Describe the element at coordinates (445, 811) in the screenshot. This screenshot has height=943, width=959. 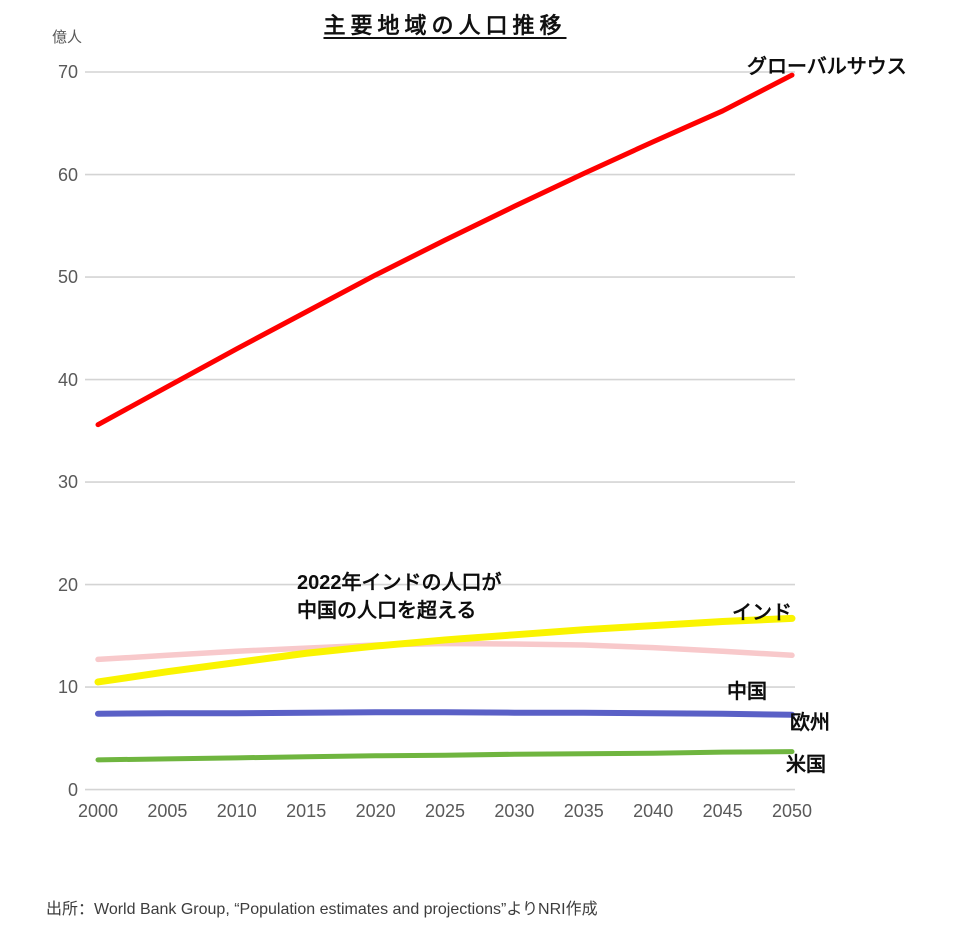
I see `x-tick-label-2025: 2025` at that location.